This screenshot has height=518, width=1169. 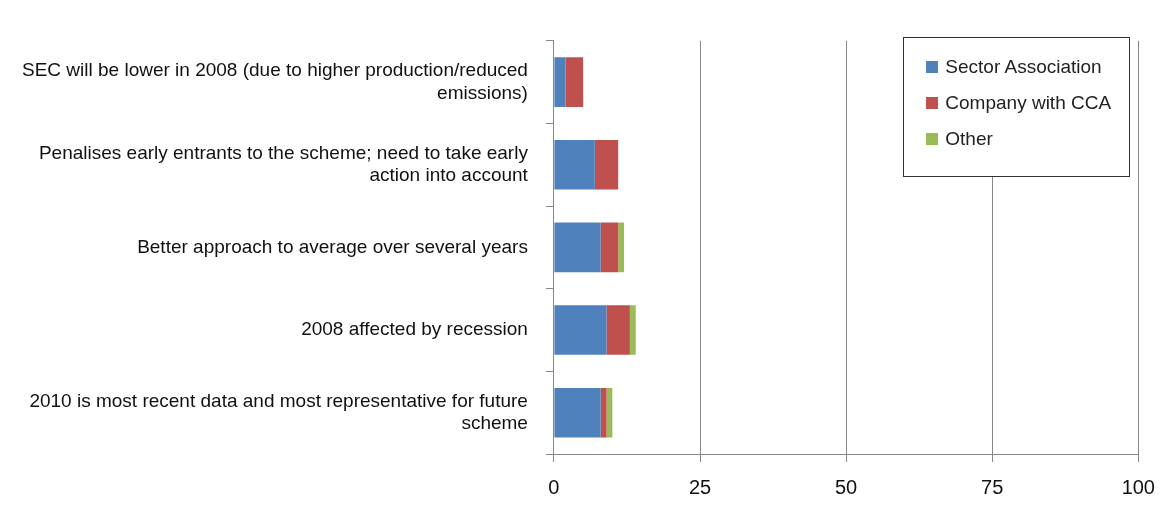 What do you see at coordinates (1028, 102) in the screenshot?
I see `legend-label: Company with CCA` at bounding box center [1028, 102].